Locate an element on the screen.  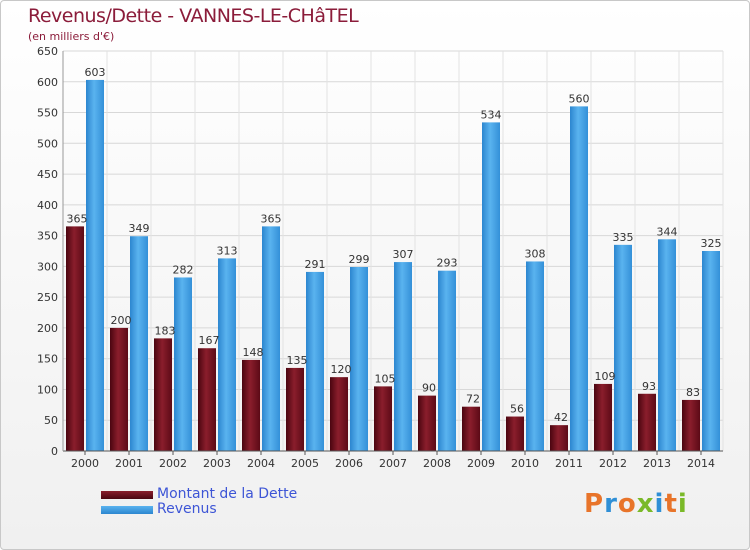
data-label-revenus: 313 is located at coordinates (227, 250).